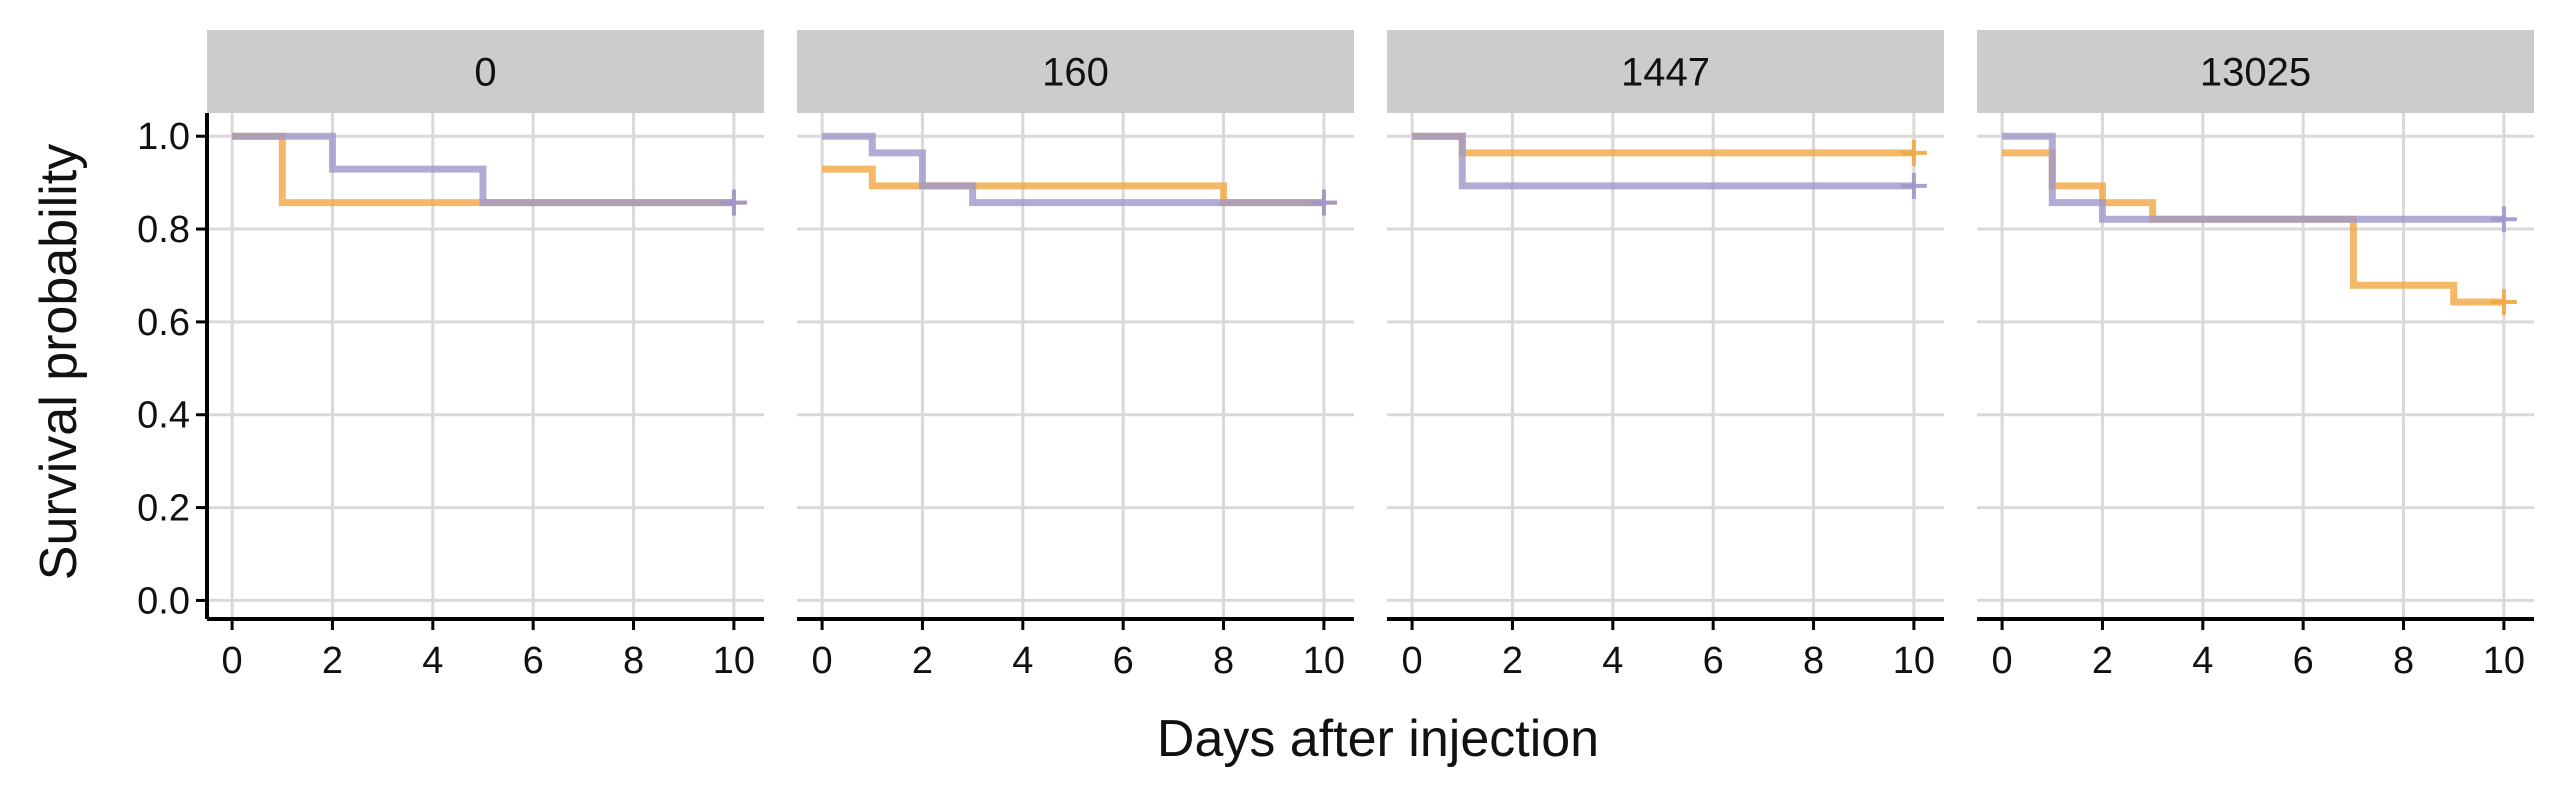 Image resolution: width=2560 pixels, height=800 pixels. What do you see at coordinates (163, 137) in the screenshot?
I see `y-tick-label: 1.0` at bounding box center [163, 137].